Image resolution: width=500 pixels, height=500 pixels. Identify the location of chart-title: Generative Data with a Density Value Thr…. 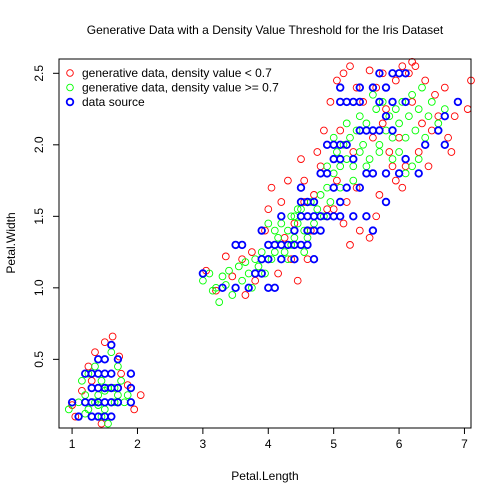
(265, 30).